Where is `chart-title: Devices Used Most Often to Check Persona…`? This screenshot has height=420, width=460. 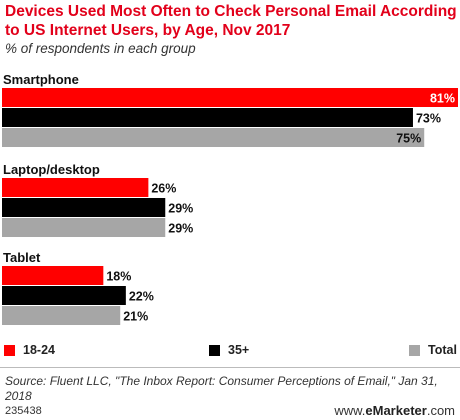
chart-title: Devices Used Most Often to Check Persona… is located at coordinates (231, 21).